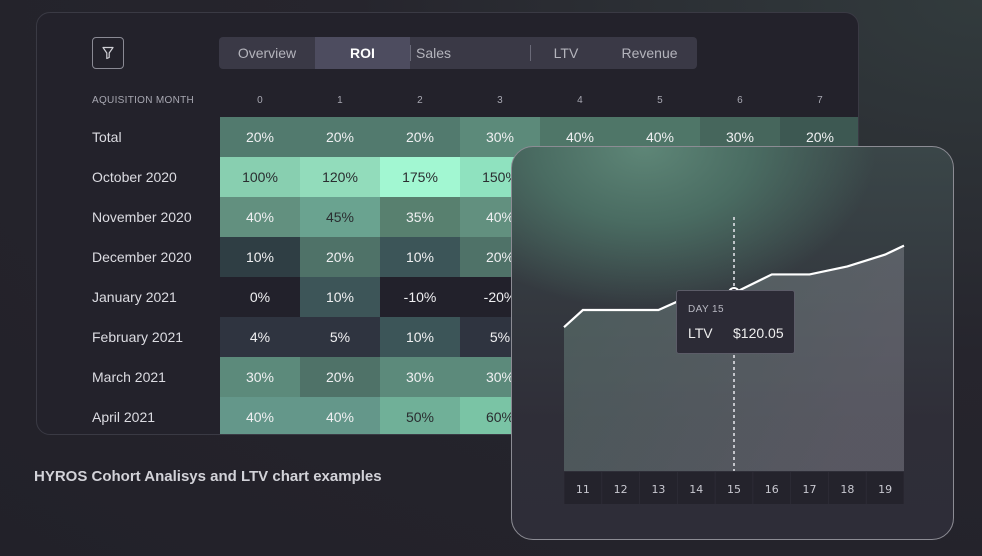 The height and width of the screenshot is (556, 982). I want to click on tooltip-day: DAY 15, so click(706, 309).